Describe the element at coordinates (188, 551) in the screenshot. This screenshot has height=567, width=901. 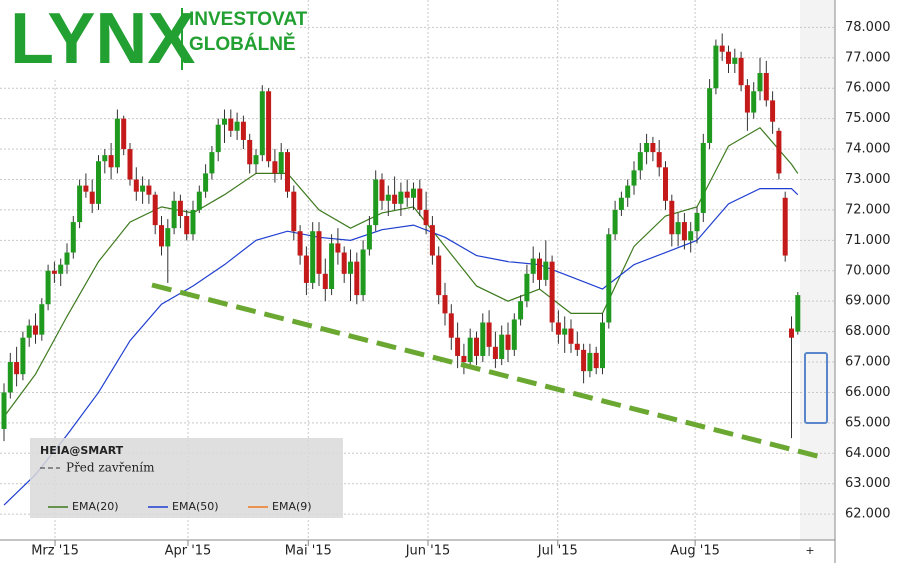
I see `x-tick-label: Apr '15` at that location.